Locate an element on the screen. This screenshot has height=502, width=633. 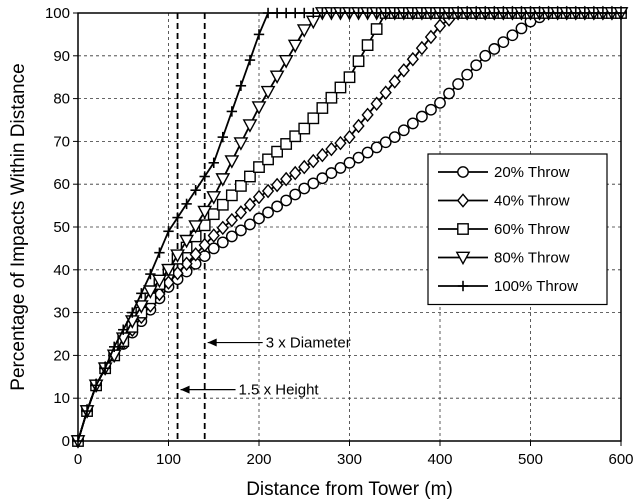
x-tick-label: 100 is located at coordinates (168, 459).